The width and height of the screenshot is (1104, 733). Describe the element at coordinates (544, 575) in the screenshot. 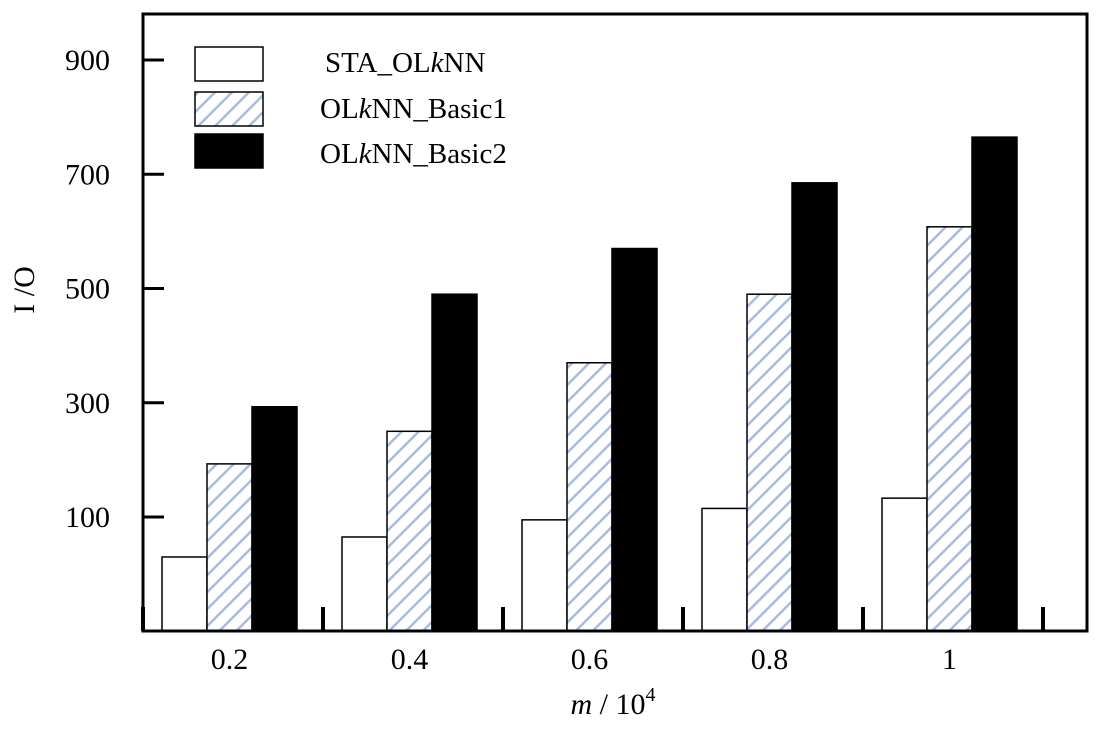

I see `bar-white-0.6` at that location.